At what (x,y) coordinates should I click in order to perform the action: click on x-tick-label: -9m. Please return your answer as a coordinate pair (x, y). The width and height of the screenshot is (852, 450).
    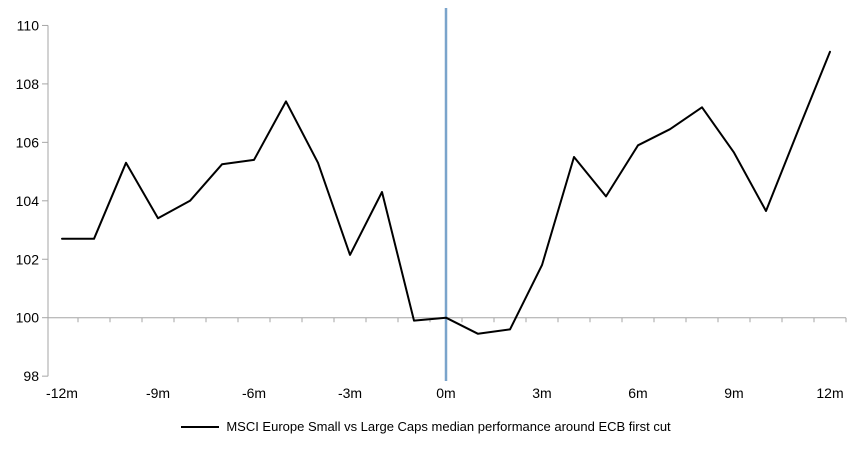
    Looking at the image, I should click on (158, 393).